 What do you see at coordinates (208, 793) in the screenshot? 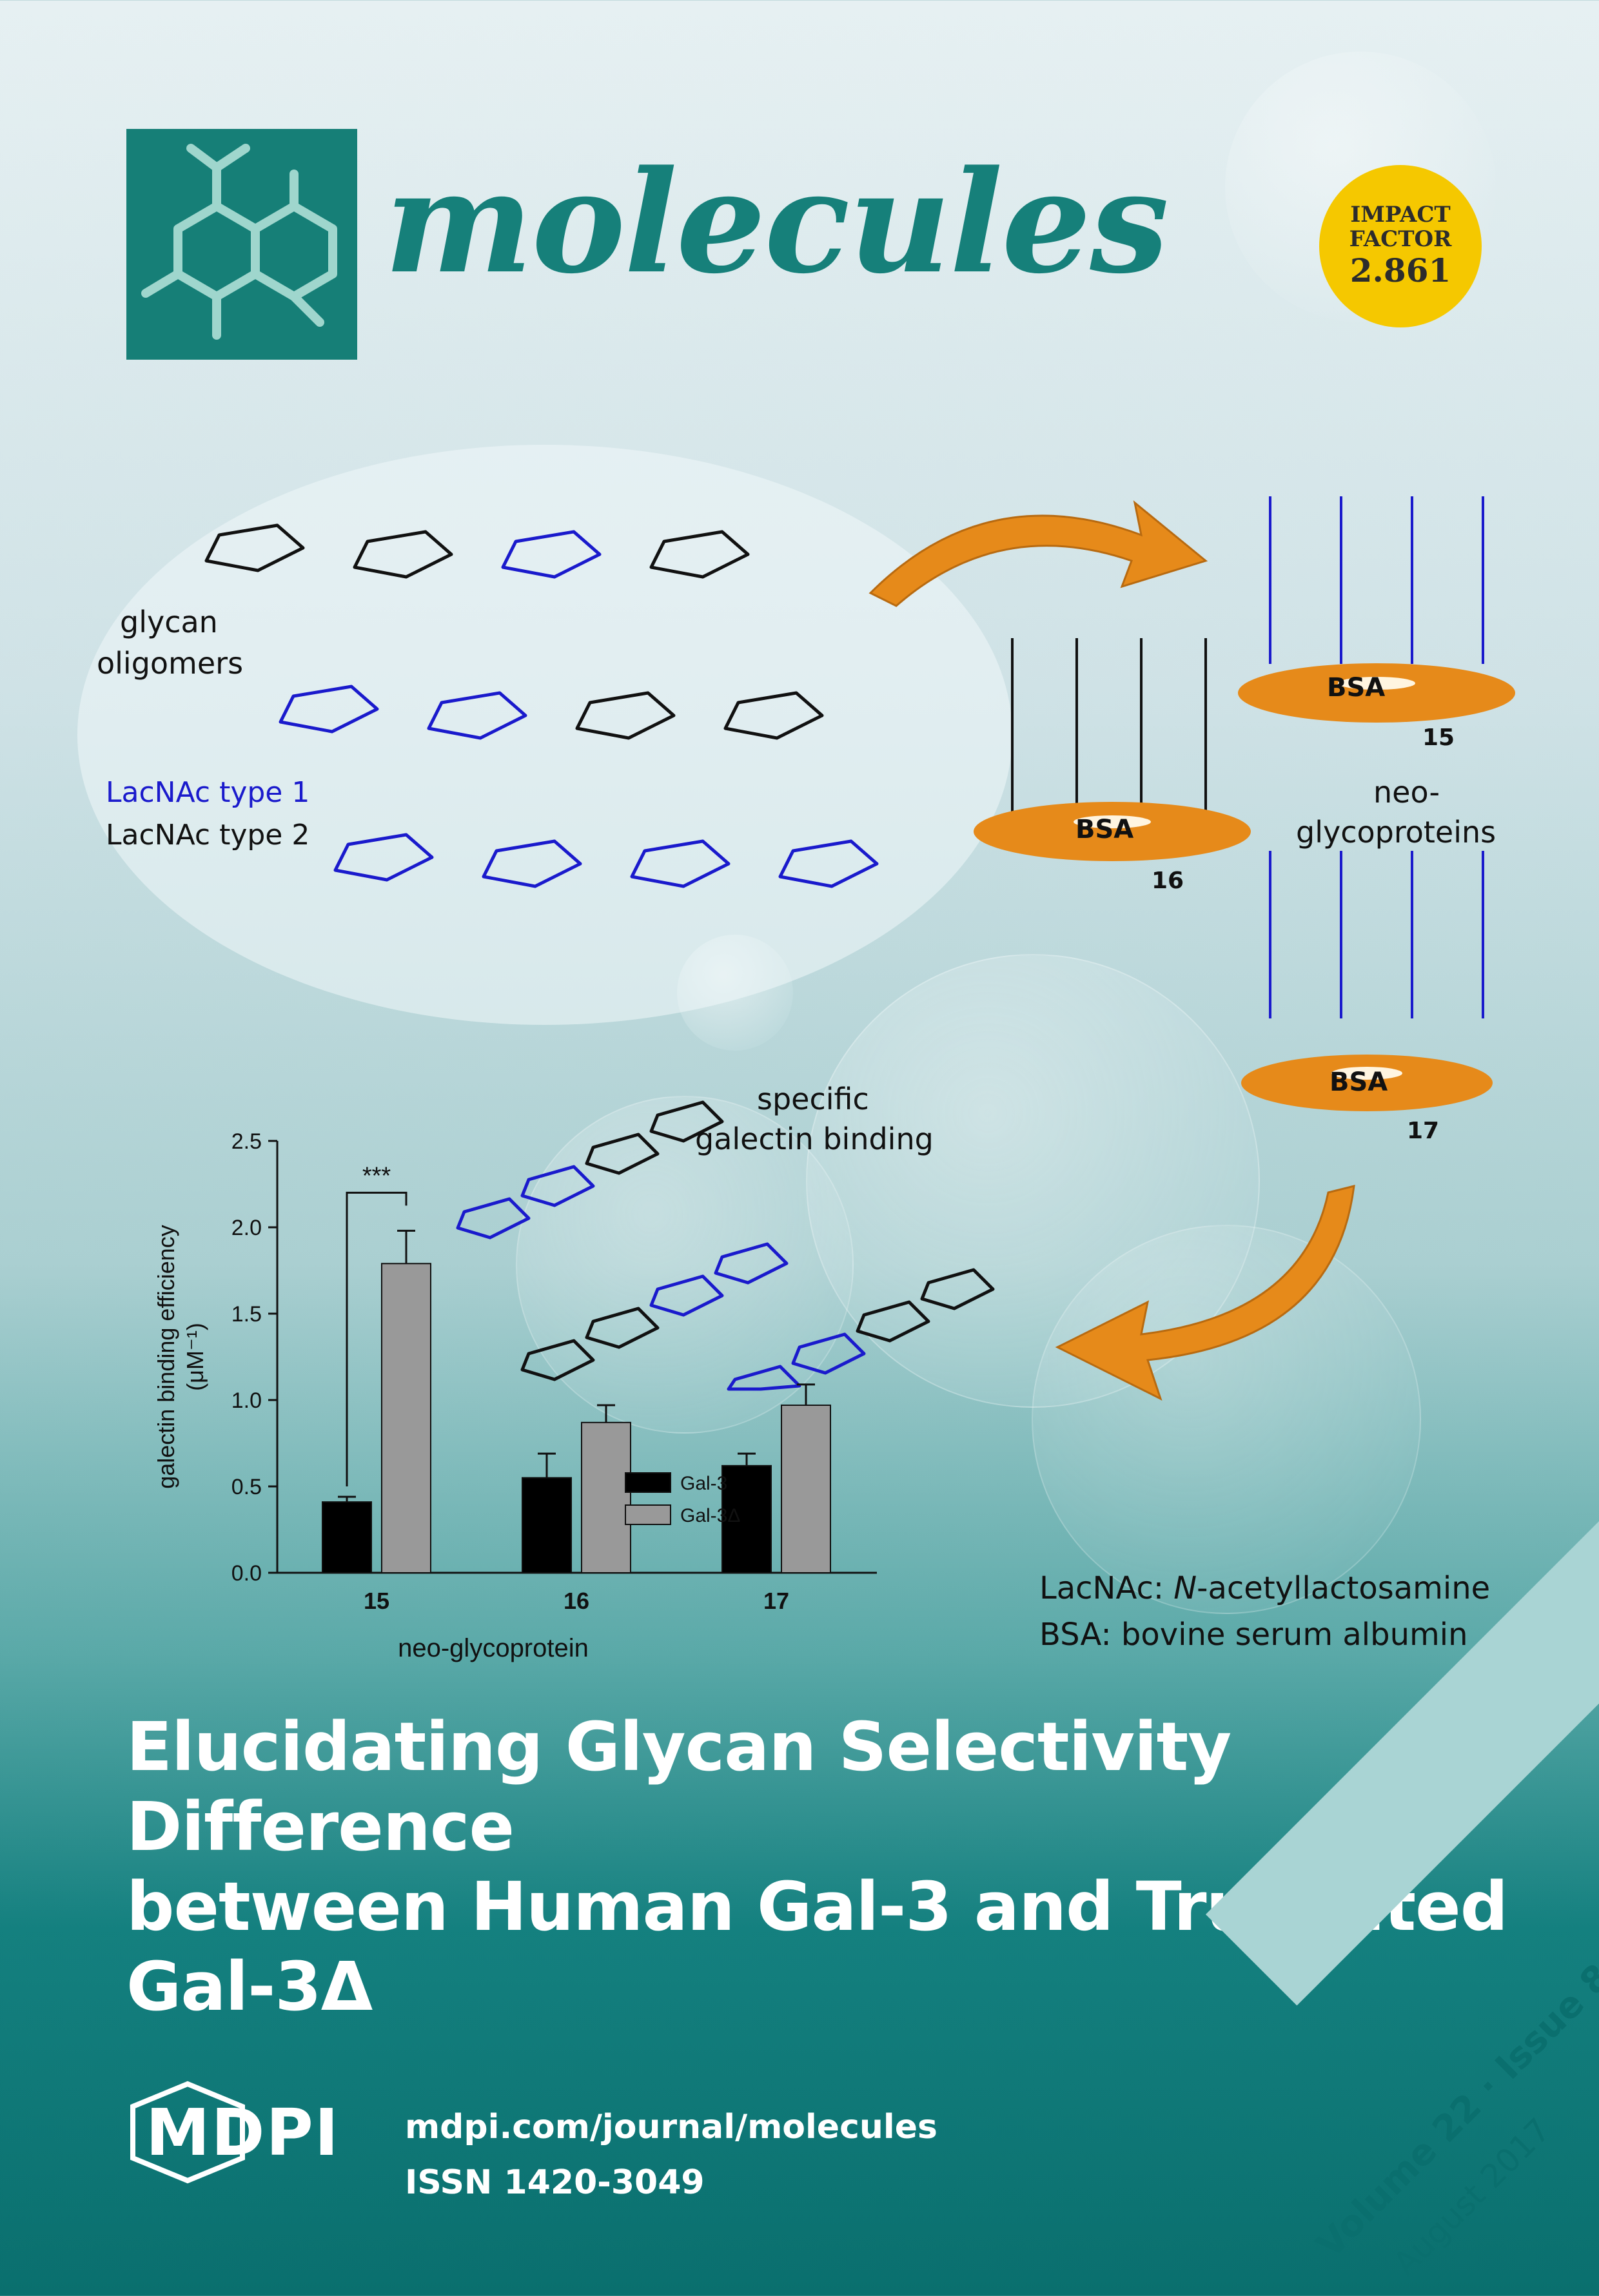
I see `lacnac-type1-label: LacNAc type 1` at bounding box center [208, 793].